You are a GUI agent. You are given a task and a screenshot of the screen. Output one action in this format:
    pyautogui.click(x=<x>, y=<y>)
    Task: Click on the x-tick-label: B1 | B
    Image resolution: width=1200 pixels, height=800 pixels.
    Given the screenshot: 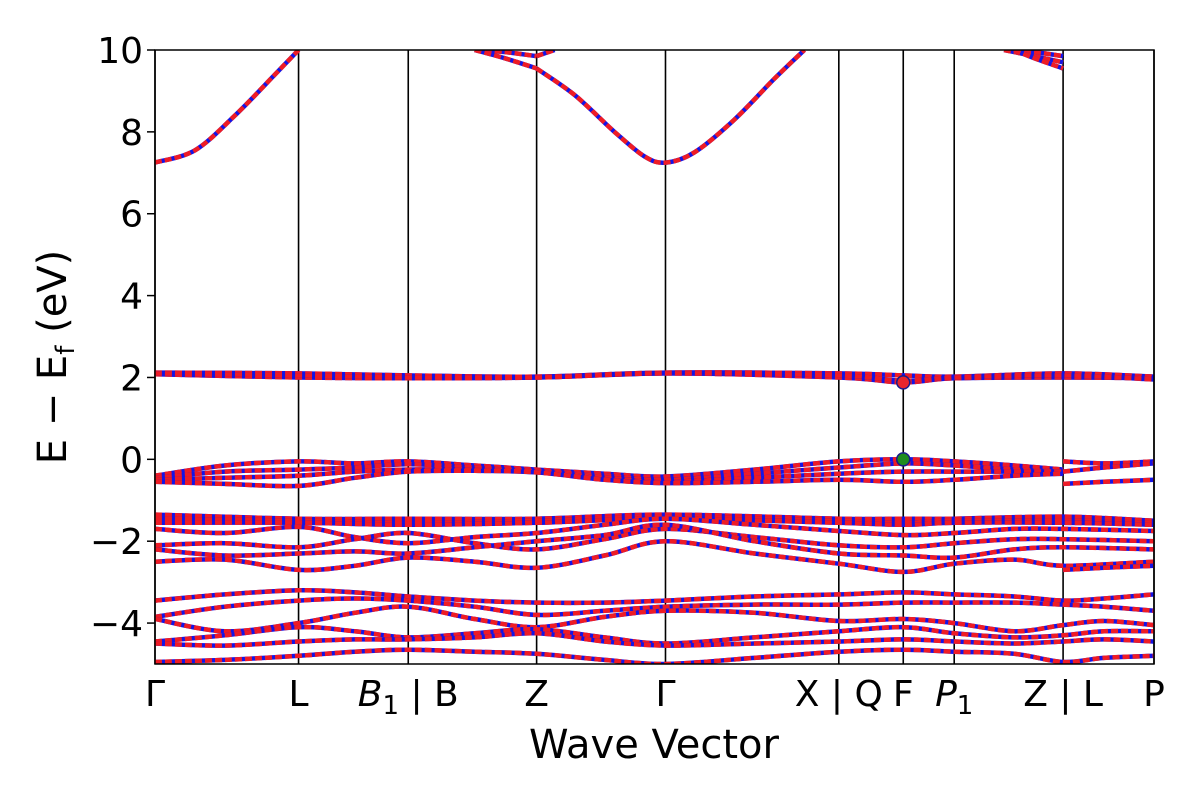 What is the action you would take?
    pyautogui.click(x=408, y=697)
    